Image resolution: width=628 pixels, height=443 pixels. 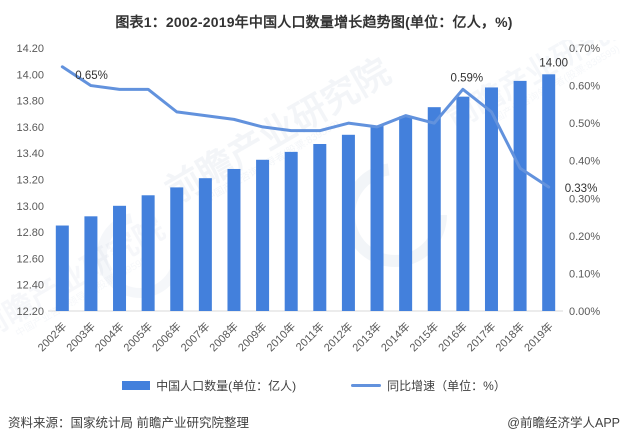 What do you see at coordinates (446, 386) in the screenshot?
I see `legend-label-growth-rate: 同比增速（单位：%）` at bounding box center [446, 386].